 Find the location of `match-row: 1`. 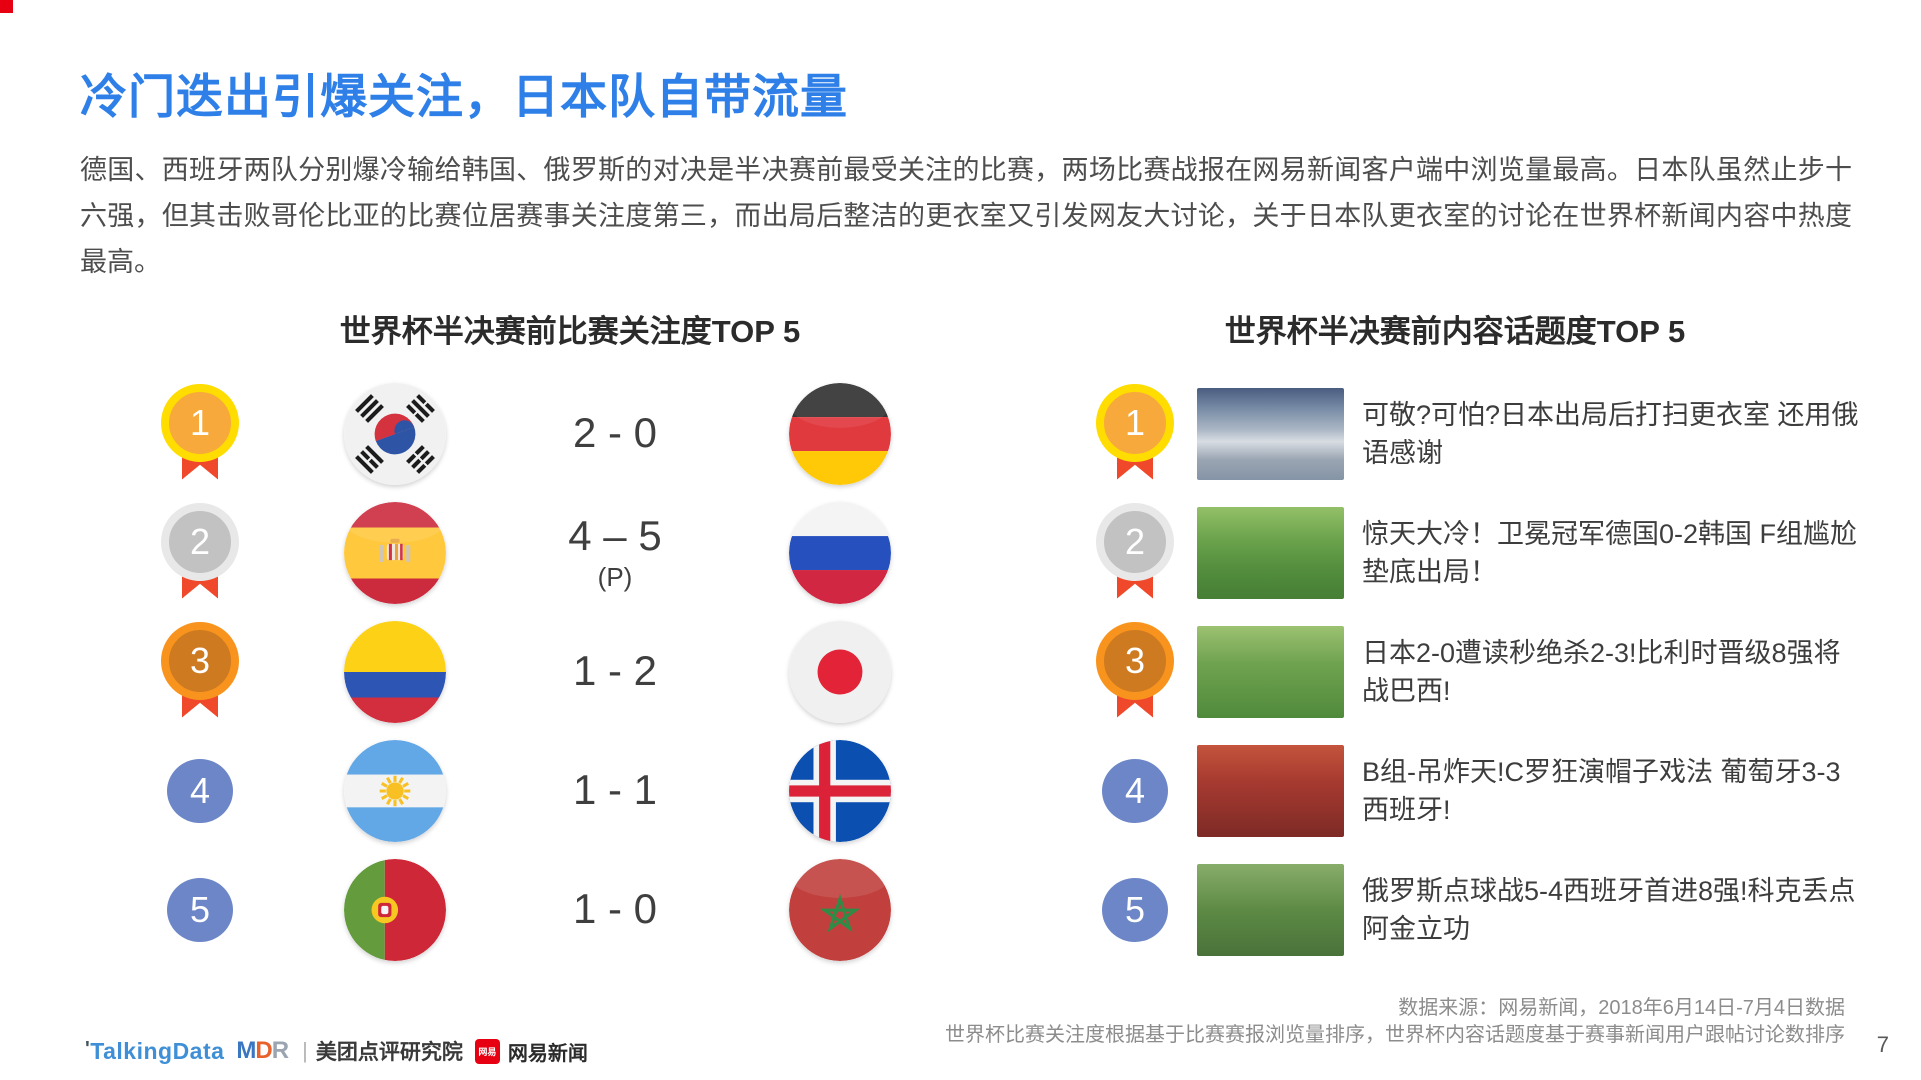

match-row: 1 is located at coordinates (550, 433).